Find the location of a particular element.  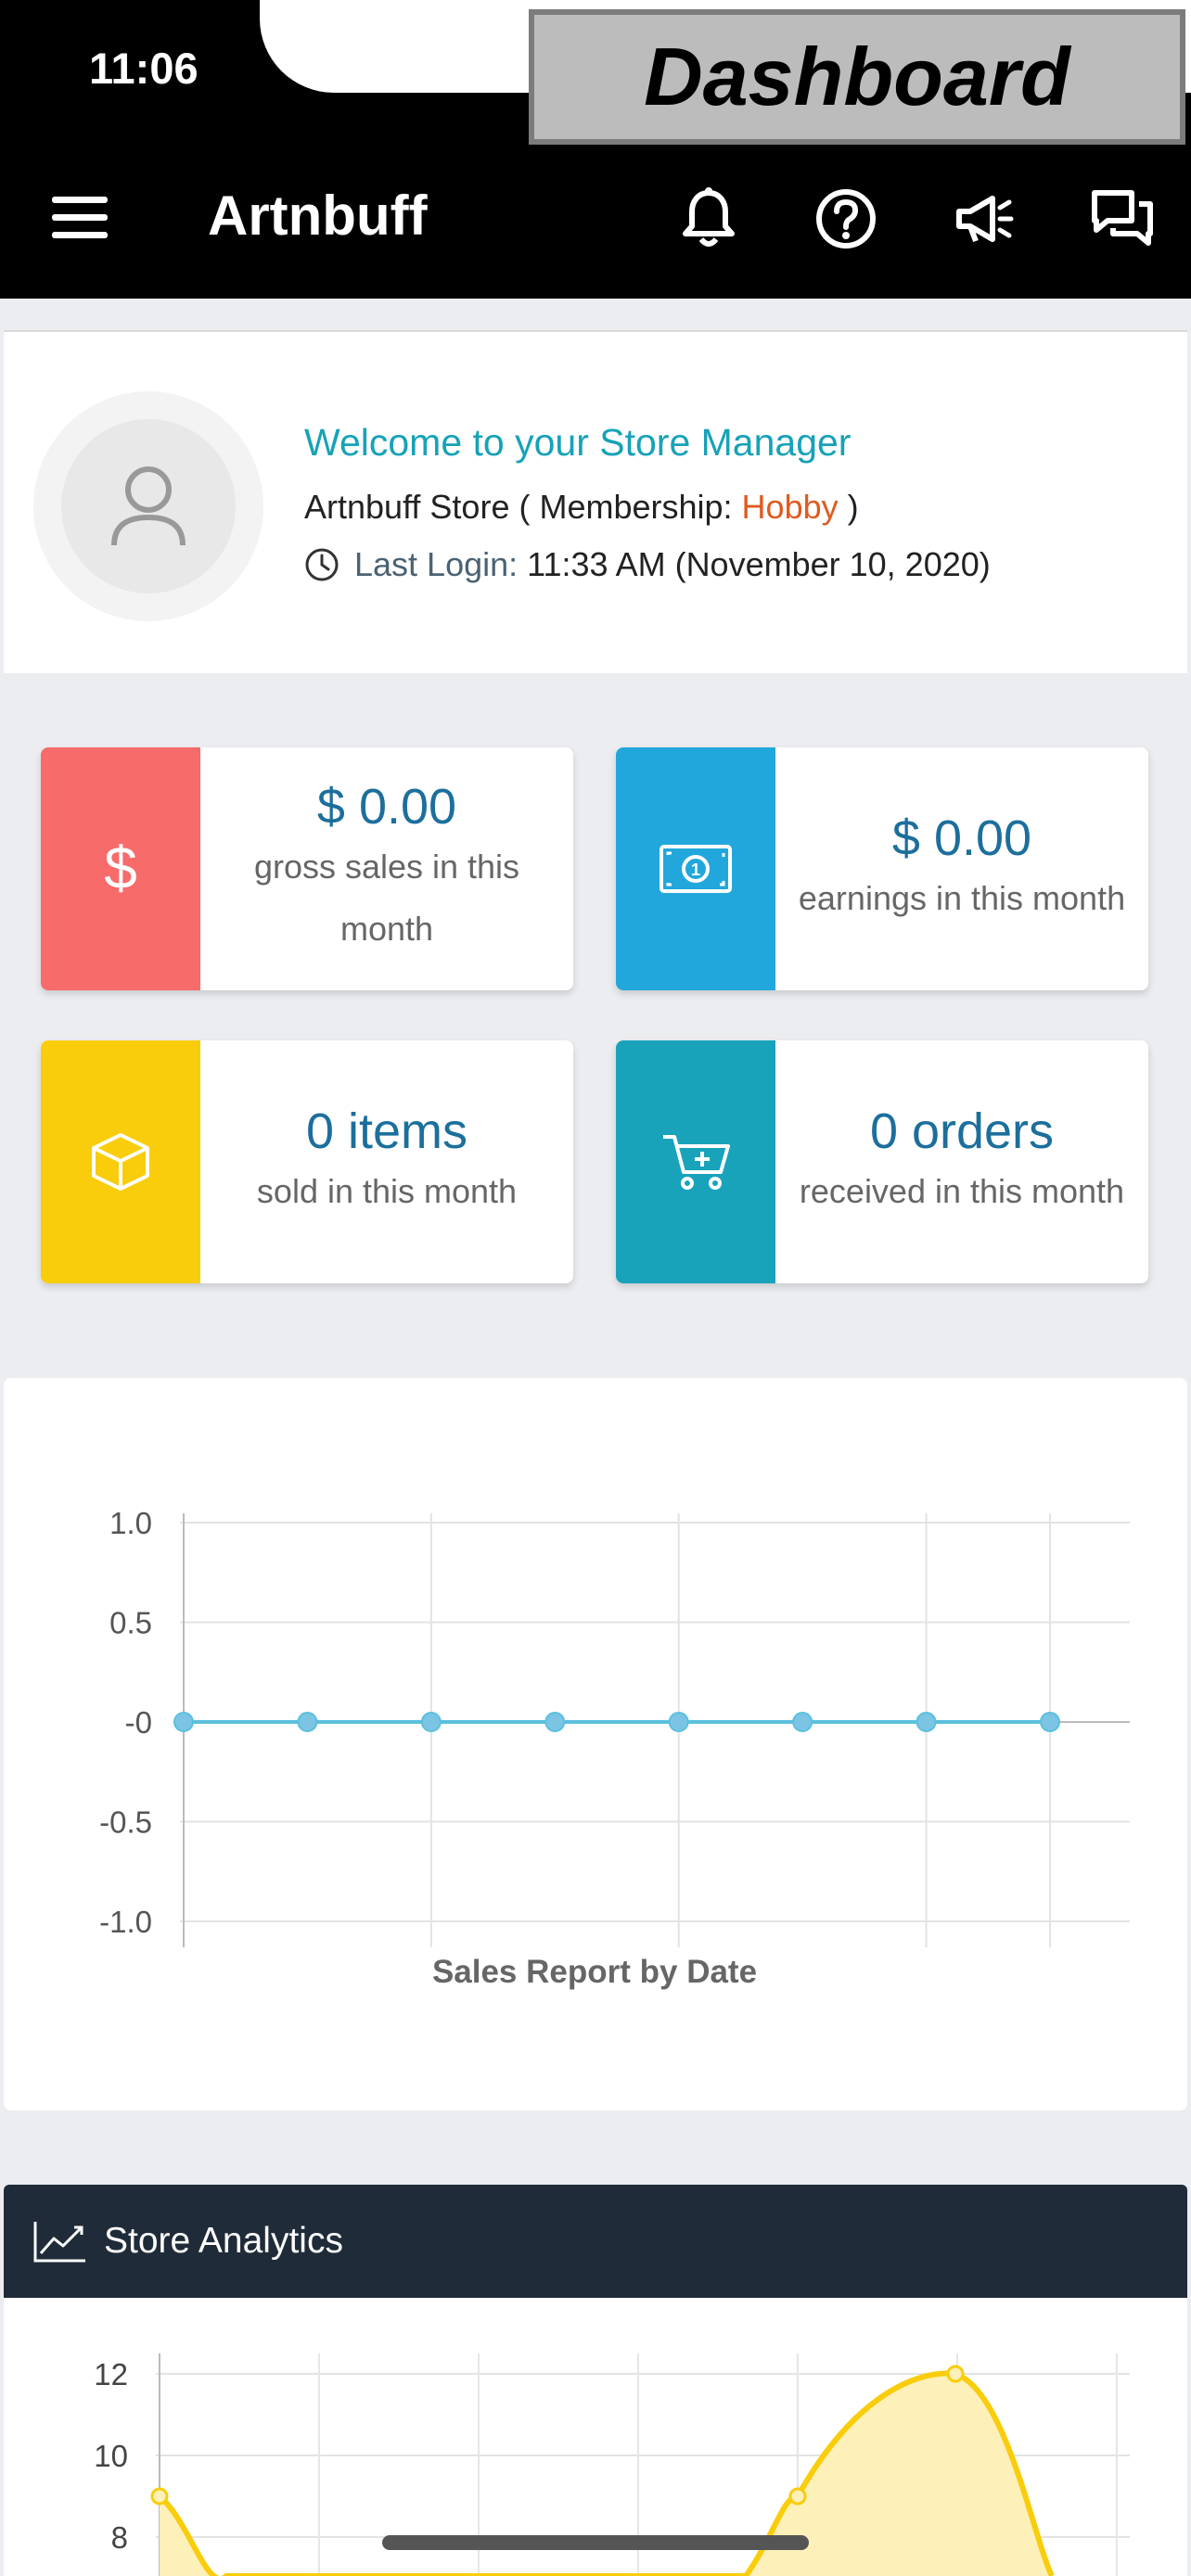

orders-icon-box is located at coordinates (695, 1162).